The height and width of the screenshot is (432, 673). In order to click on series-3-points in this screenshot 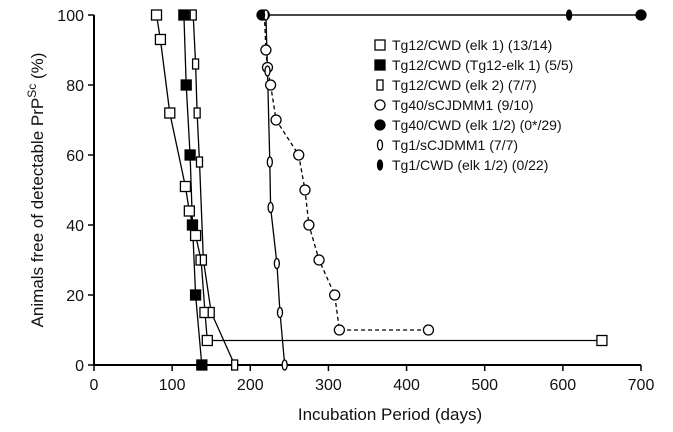, I will do `click(214, 190)`.